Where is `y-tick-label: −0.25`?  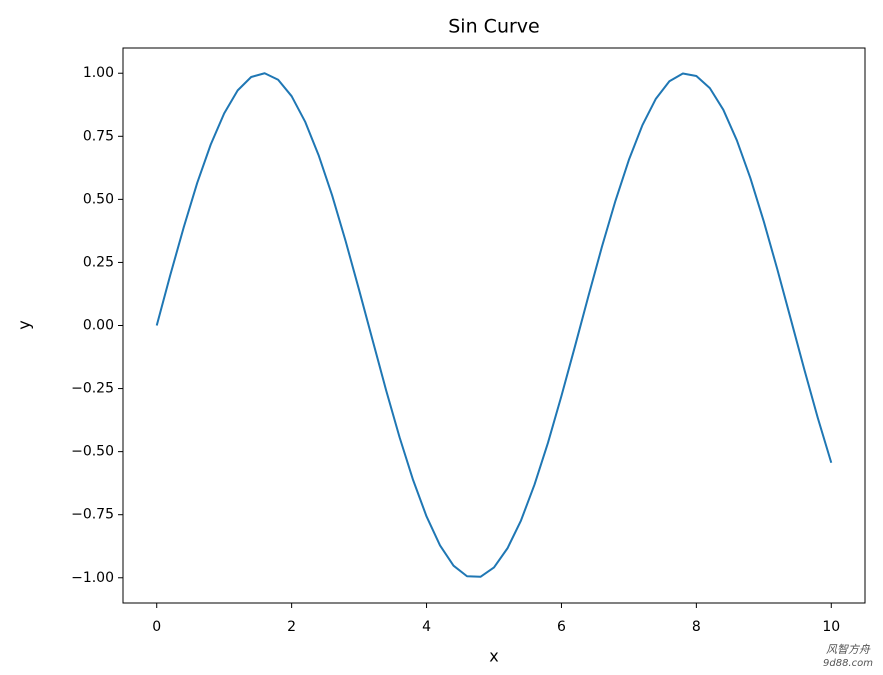 y-tick-label: −0.25 is located at coordinates (92, 389).